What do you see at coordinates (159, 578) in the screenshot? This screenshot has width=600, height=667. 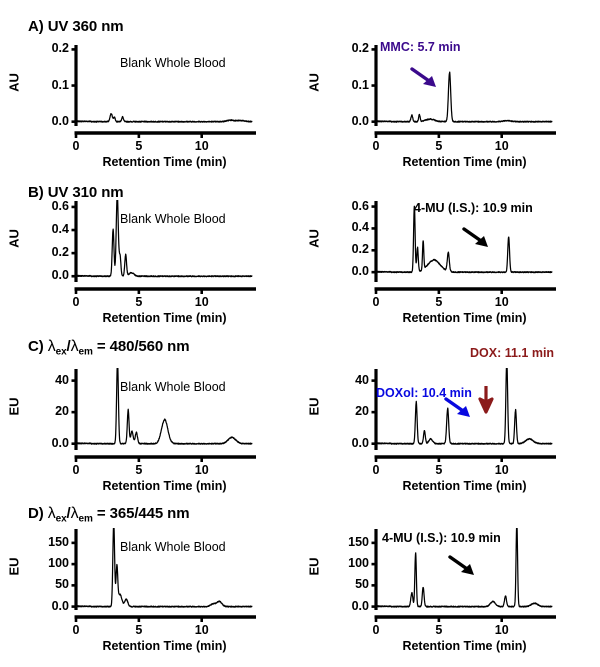 I see `plot-d-left` at bounding box center [159, 578].